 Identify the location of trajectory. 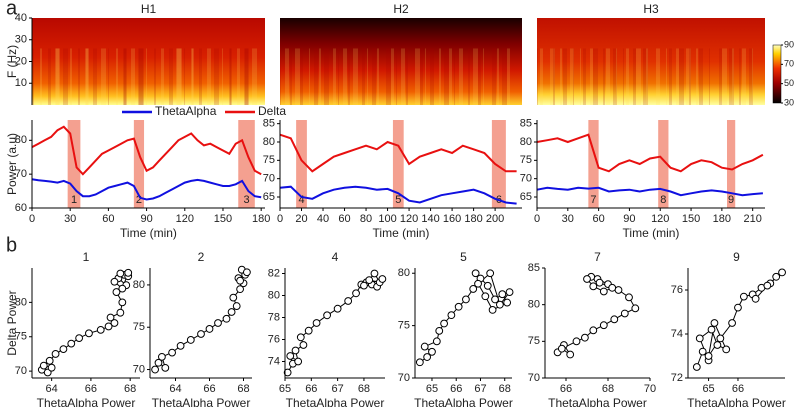
(335, 322).